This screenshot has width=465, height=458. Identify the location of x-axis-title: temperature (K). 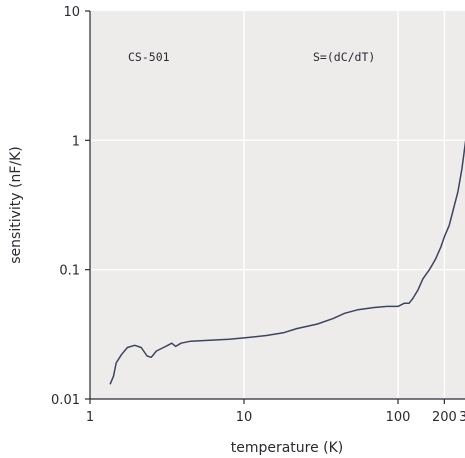
(287, 448).